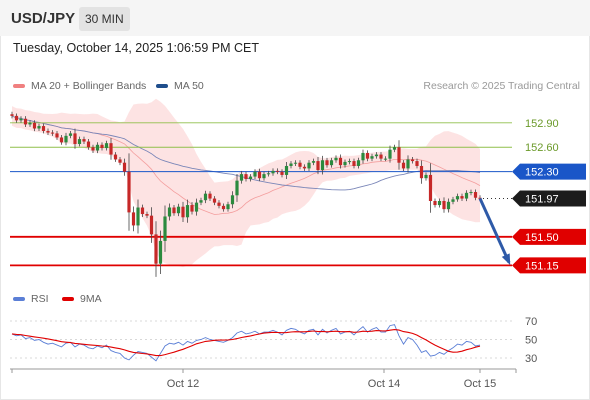 Image resolution: width=590 pixels, height=400 pixels. I want to click on resistance-label-1: 152.60, so click(542, 148).